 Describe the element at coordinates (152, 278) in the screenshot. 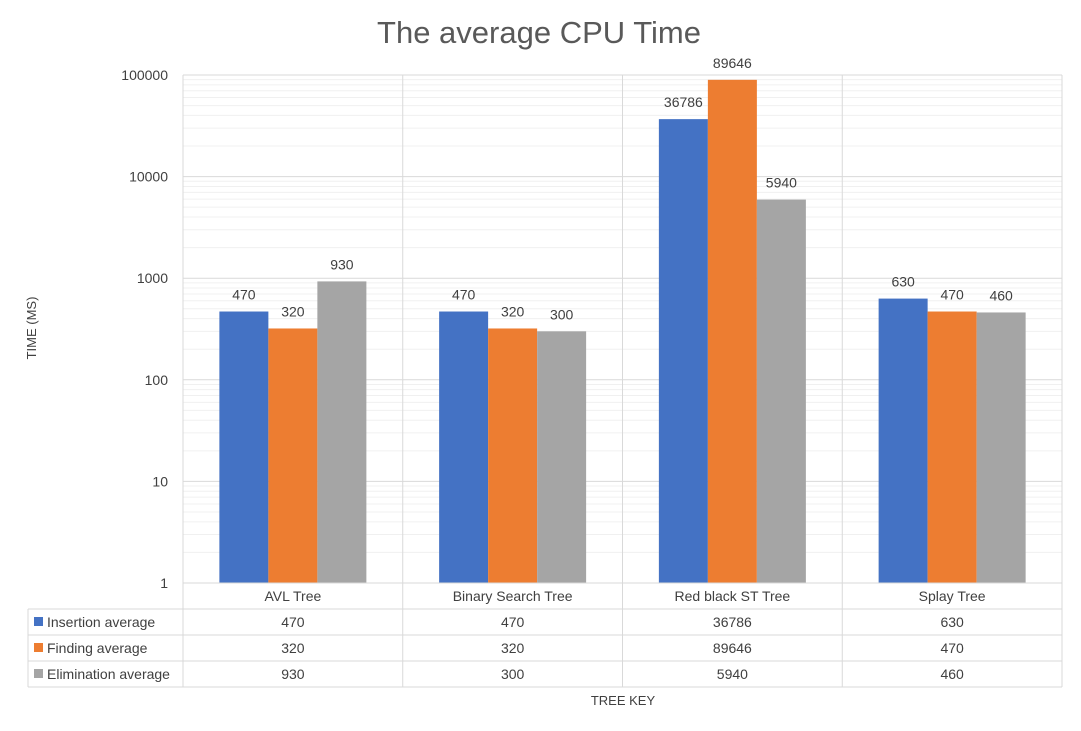

I see `y-tick-label: 1000` at that location.